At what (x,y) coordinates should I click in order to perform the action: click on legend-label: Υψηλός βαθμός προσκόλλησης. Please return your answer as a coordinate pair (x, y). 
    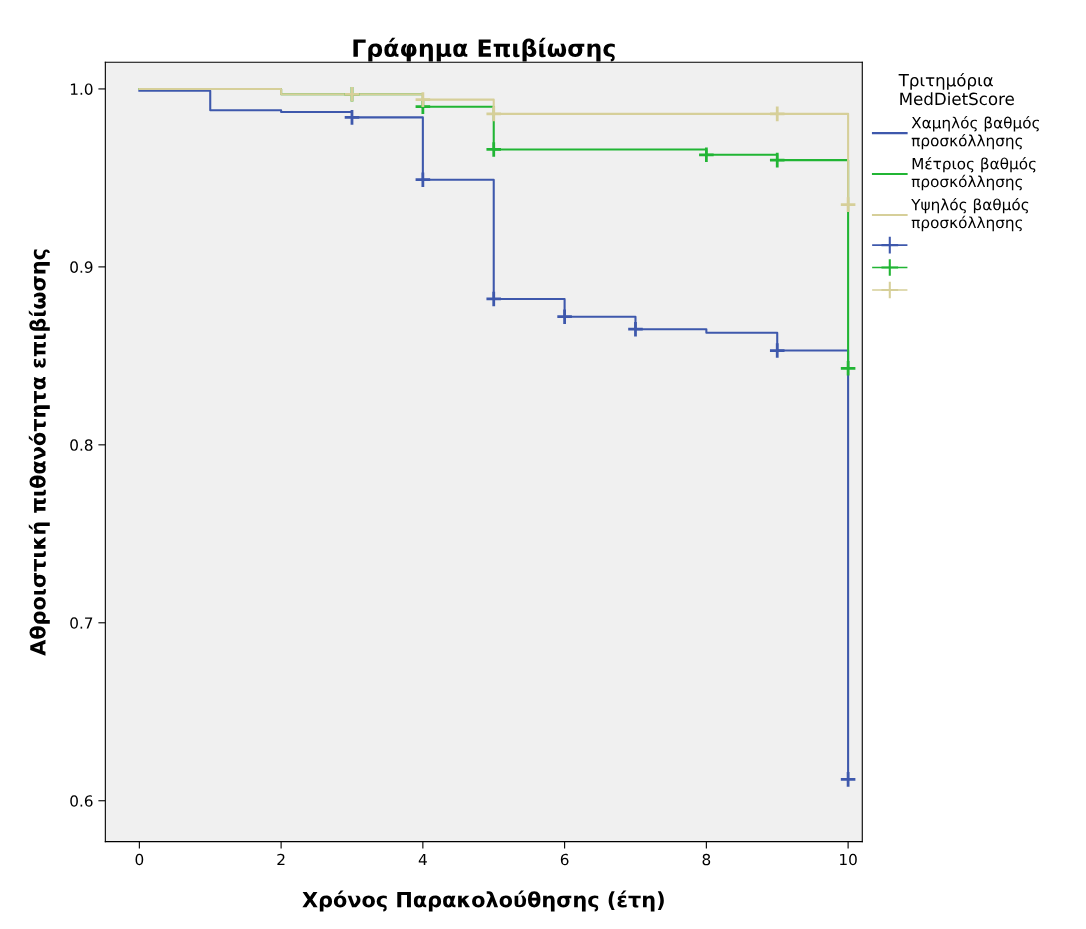
    Looking at the image, I should click on (970, 214).